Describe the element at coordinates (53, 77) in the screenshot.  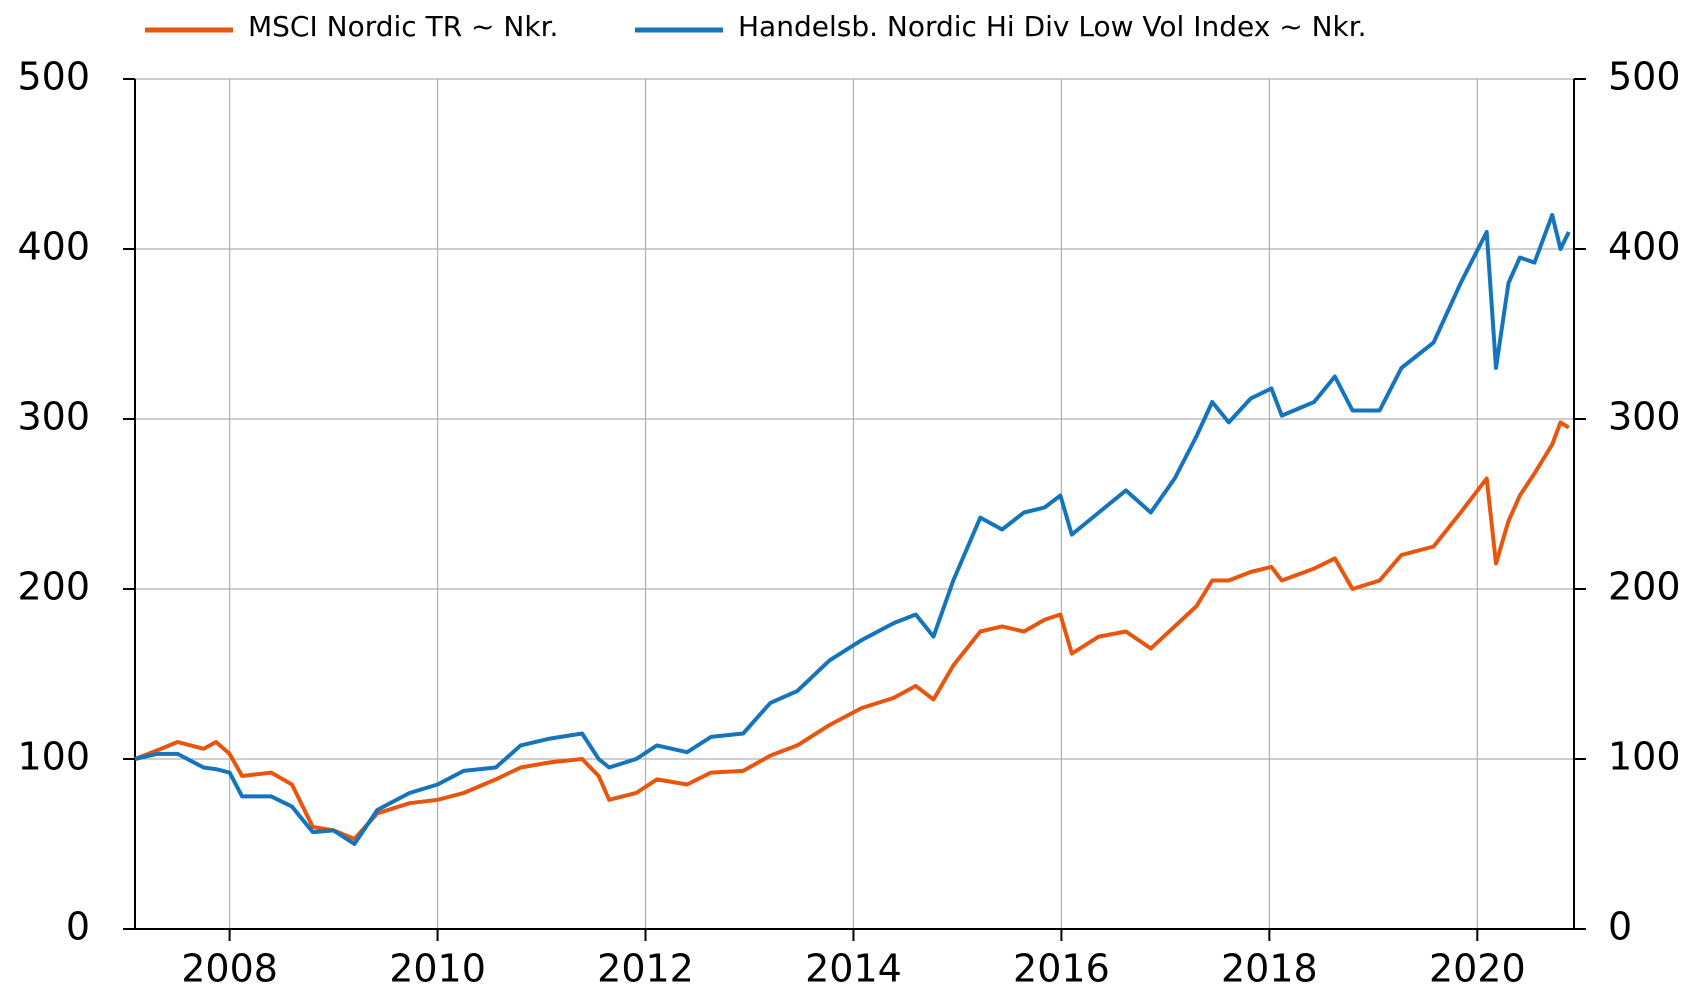
I see `y-tick-label: 500` at that location.